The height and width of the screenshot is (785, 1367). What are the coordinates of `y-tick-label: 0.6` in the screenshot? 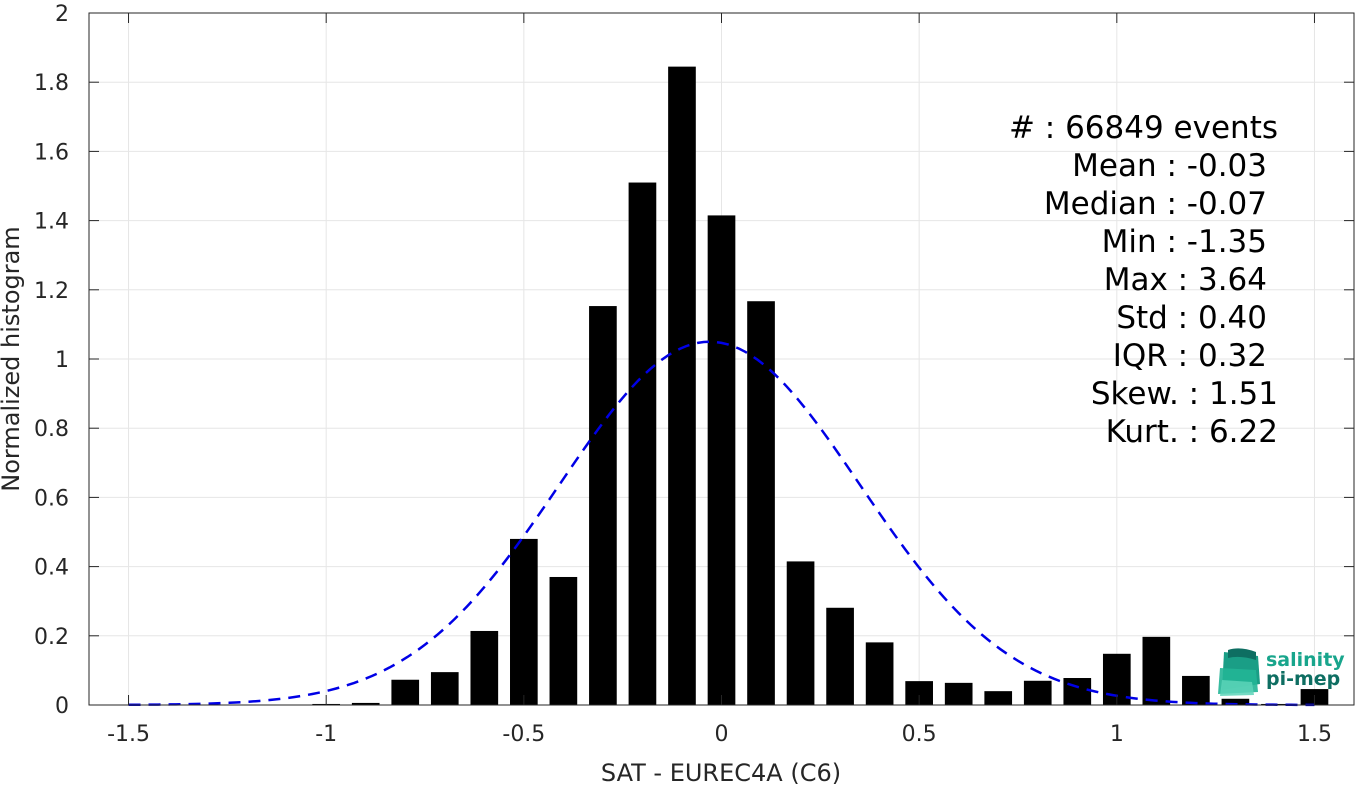 It's located at (51, 498).